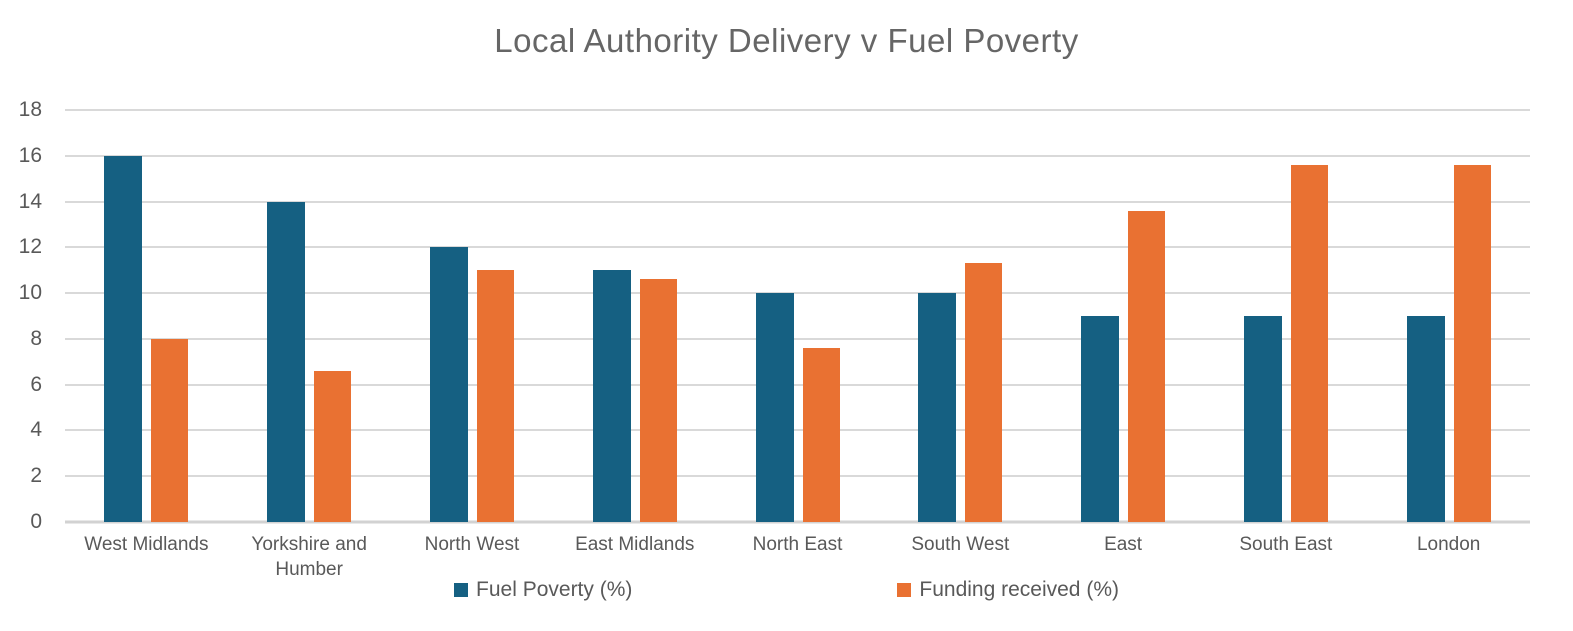  I want to click on bar-group-south-east, so click(1285, 316).